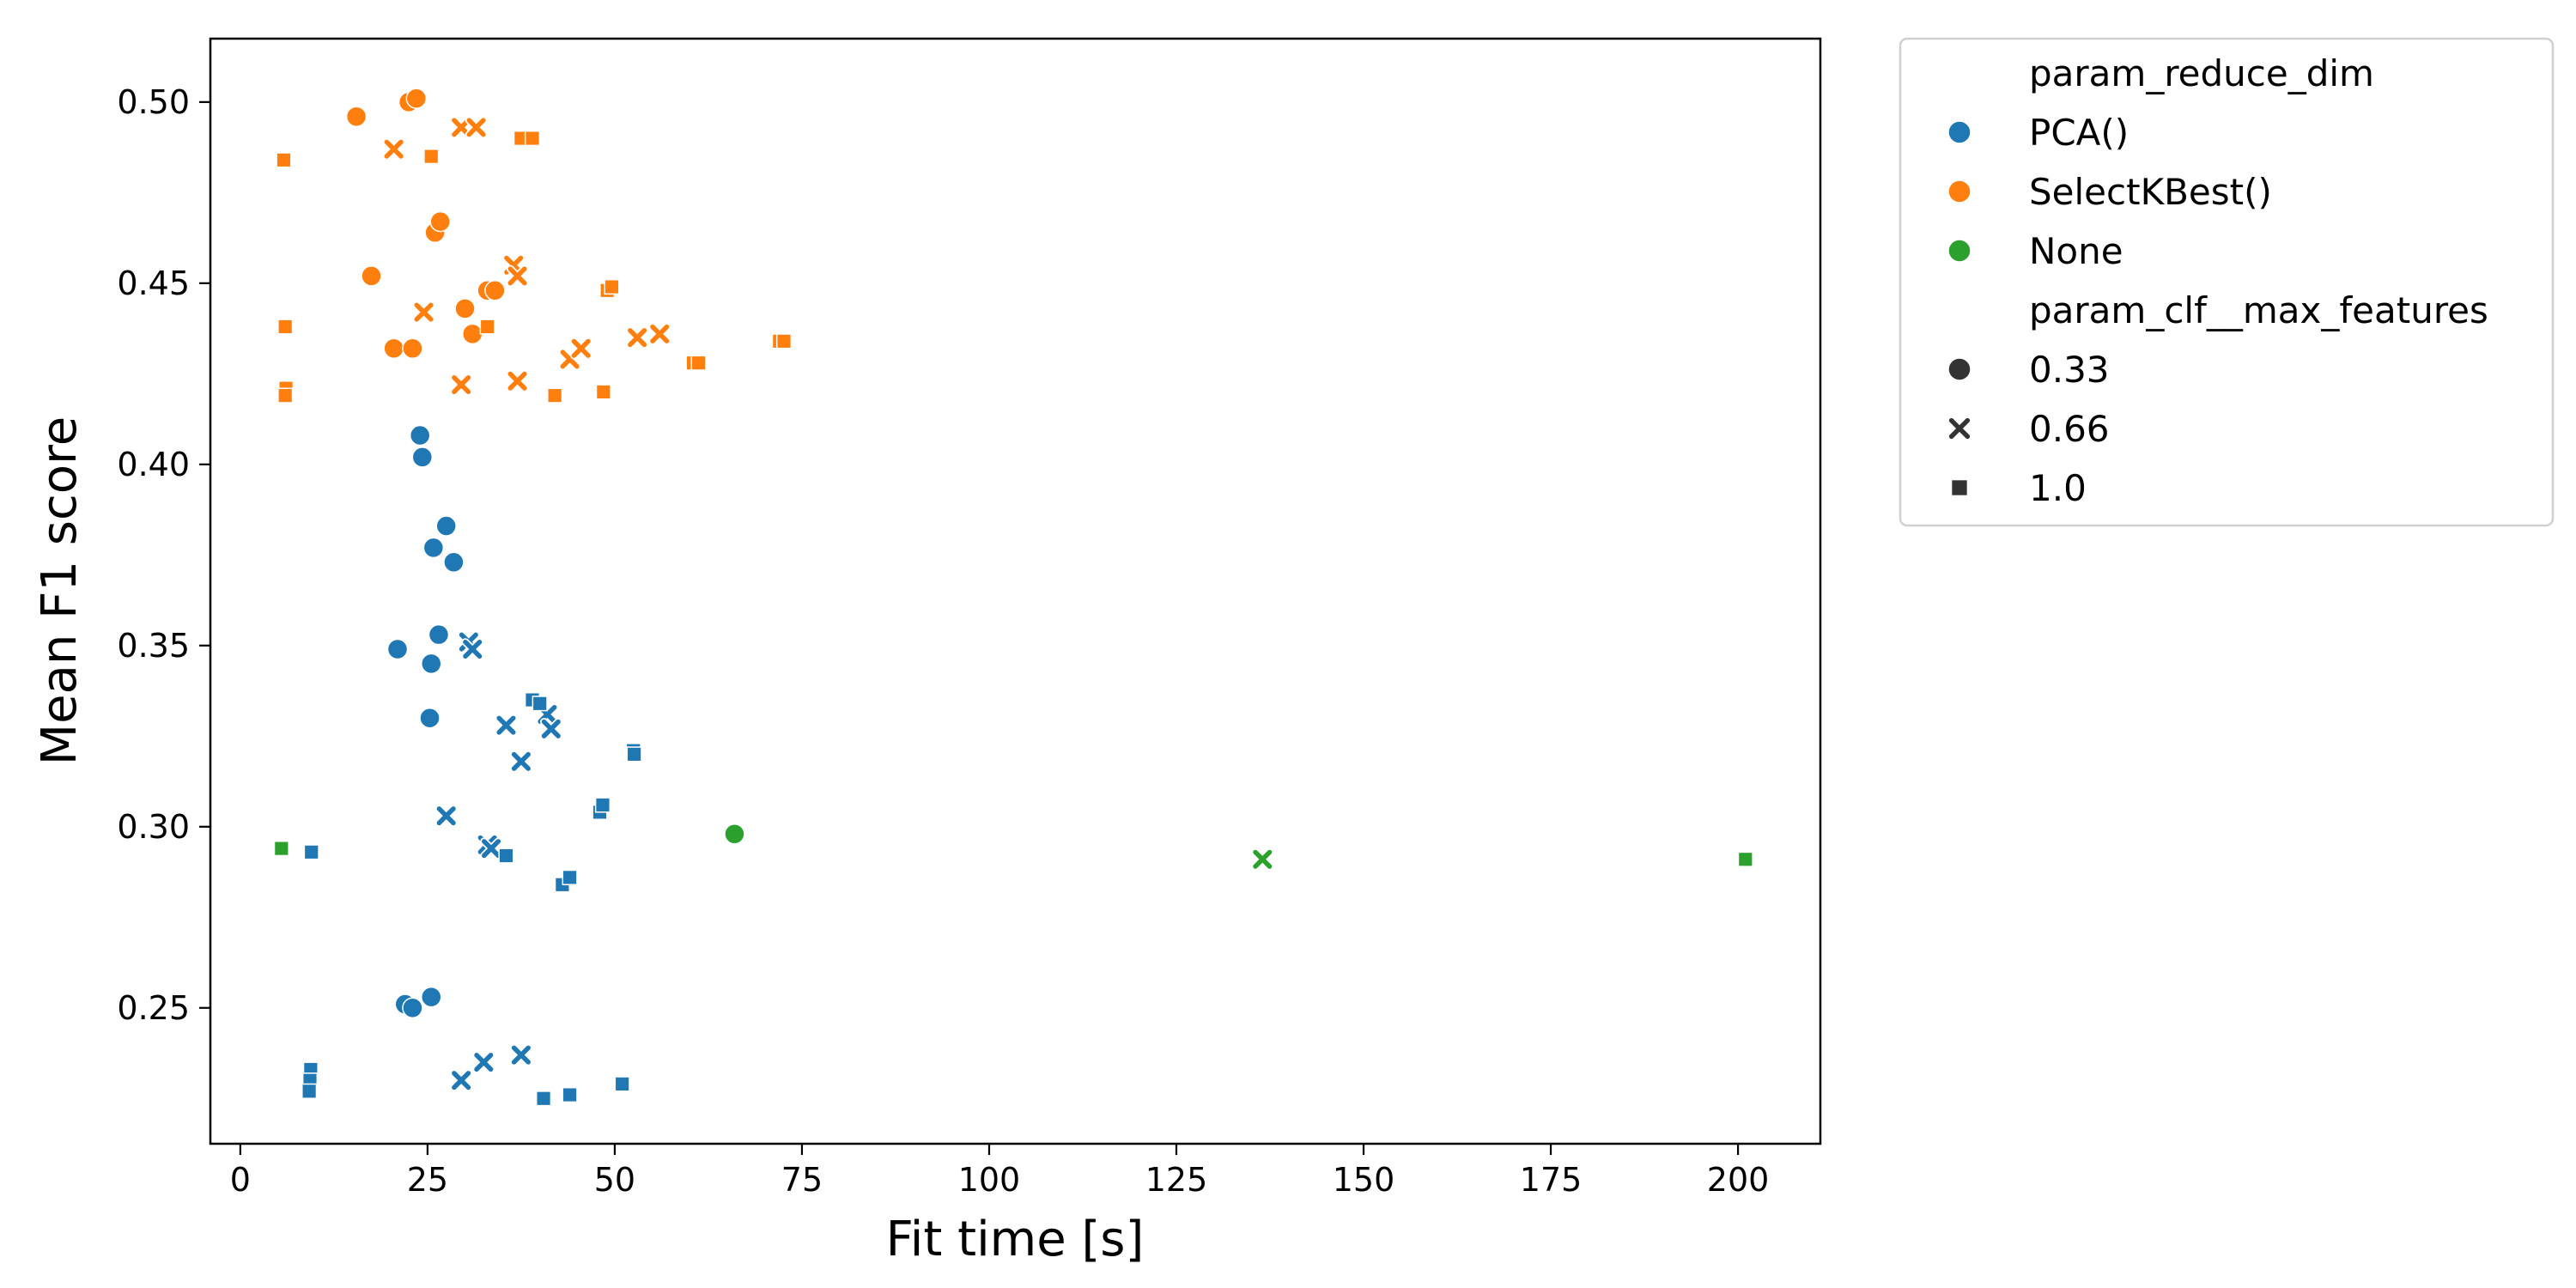 Image resolution: width=2576 pixels, height=1288 pixels. What do you see at coordinates (1177, 1180) in the screenshot?
I see `x-tick-label: 125` at bounding box center [1177, 1180].